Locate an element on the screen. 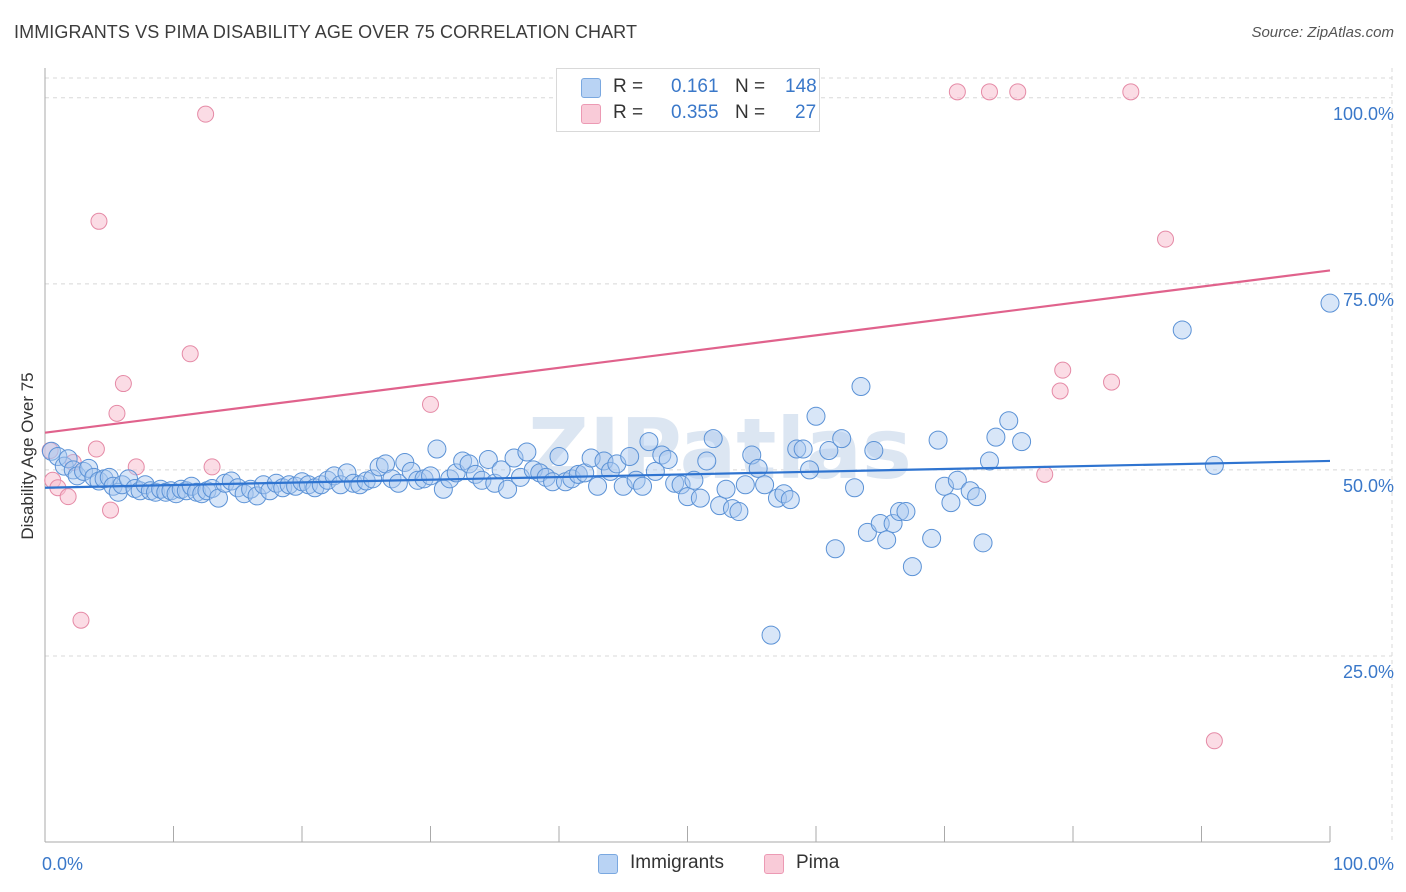 The width and height of the screenshot is (1406, 892). pima-swatch is located at coordinates (591, 114).